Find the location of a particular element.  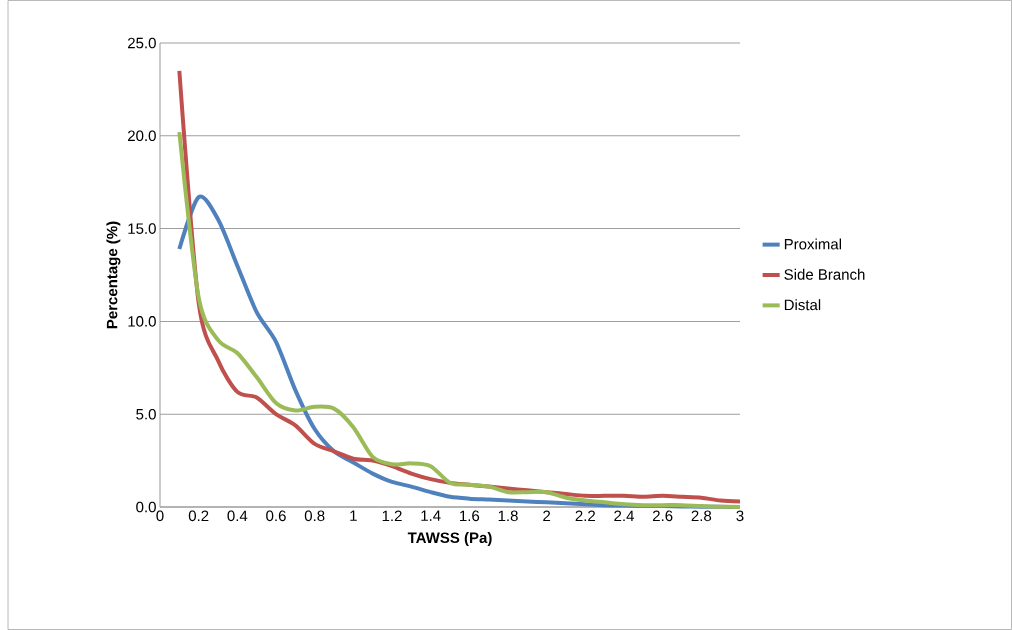

y-axis-title: Percentage (%) is located at coordinates (113, 275).